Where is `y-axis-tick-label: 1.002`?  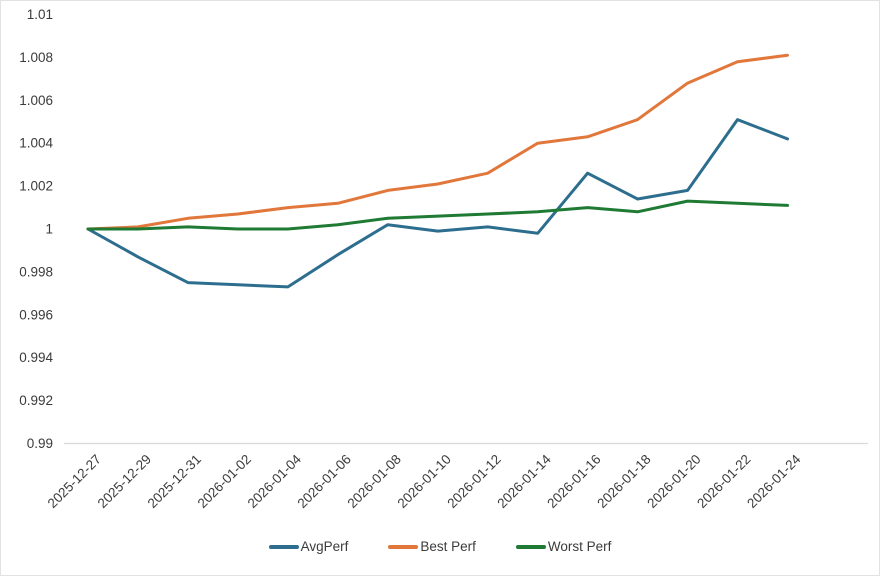
y-axis-tick-label: 1.002 is located at coordinates (36, 186).